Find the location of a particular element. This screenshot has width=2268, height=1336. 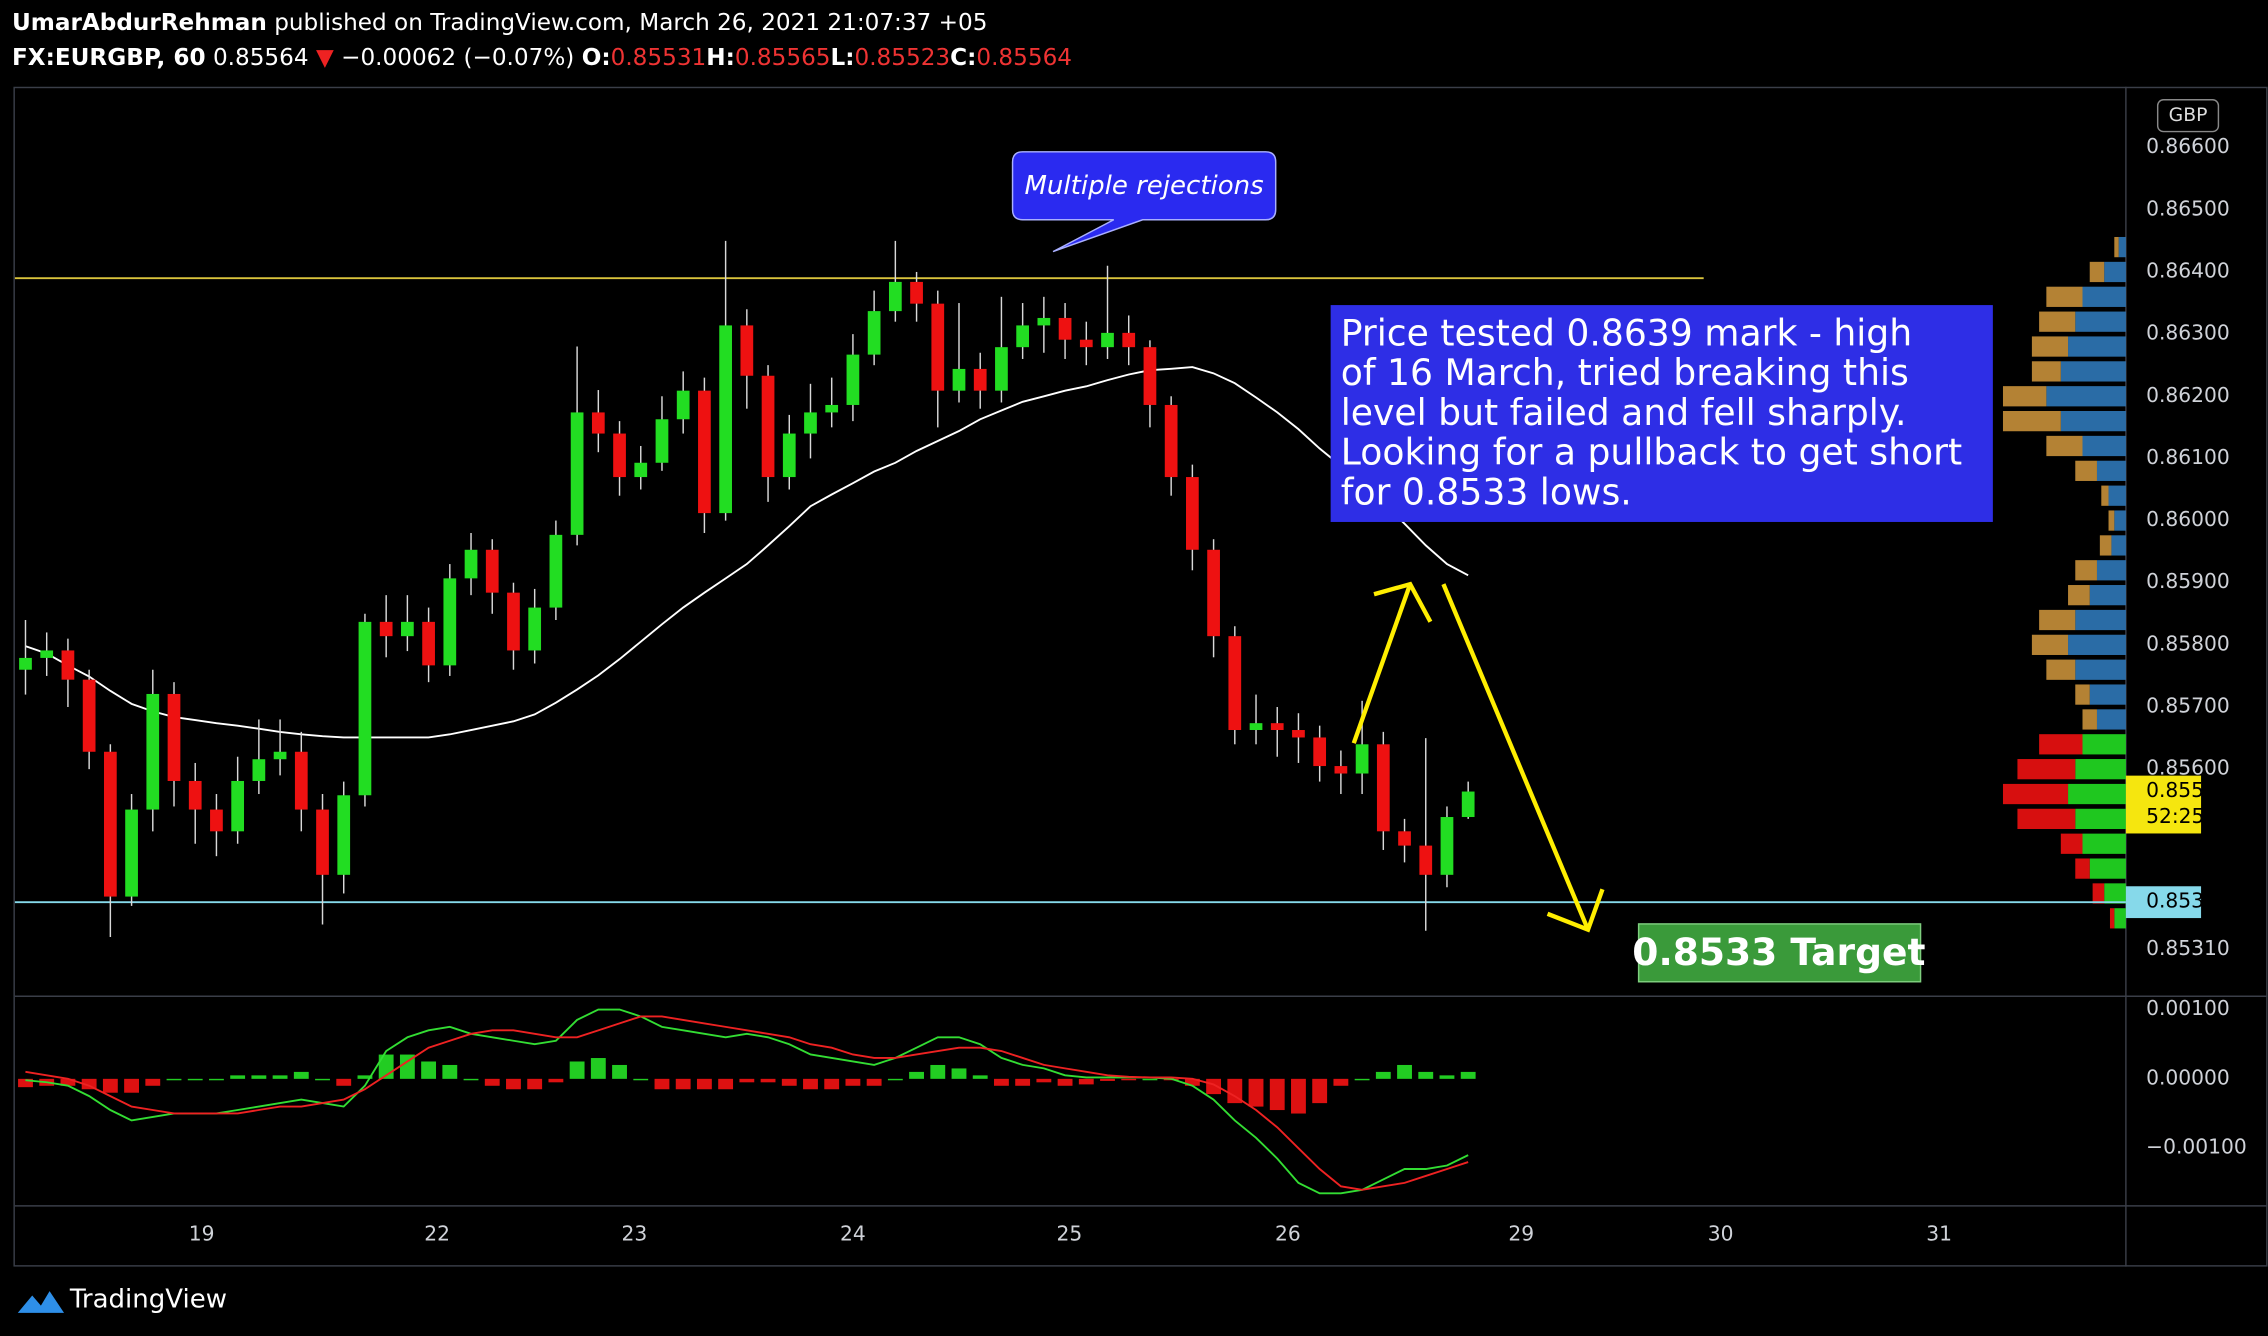

y-tick-label: 0.86300 is located at coordinates (2188, 333).